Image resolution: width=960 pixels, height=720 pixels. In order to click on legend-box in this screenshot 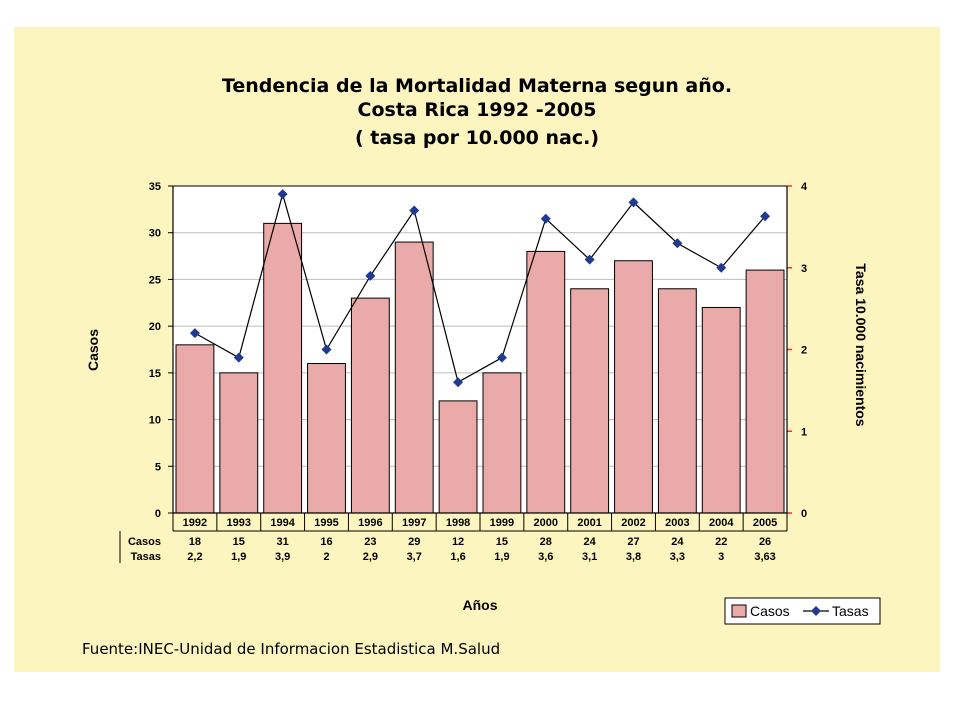, I will do `click(802, 611)`.